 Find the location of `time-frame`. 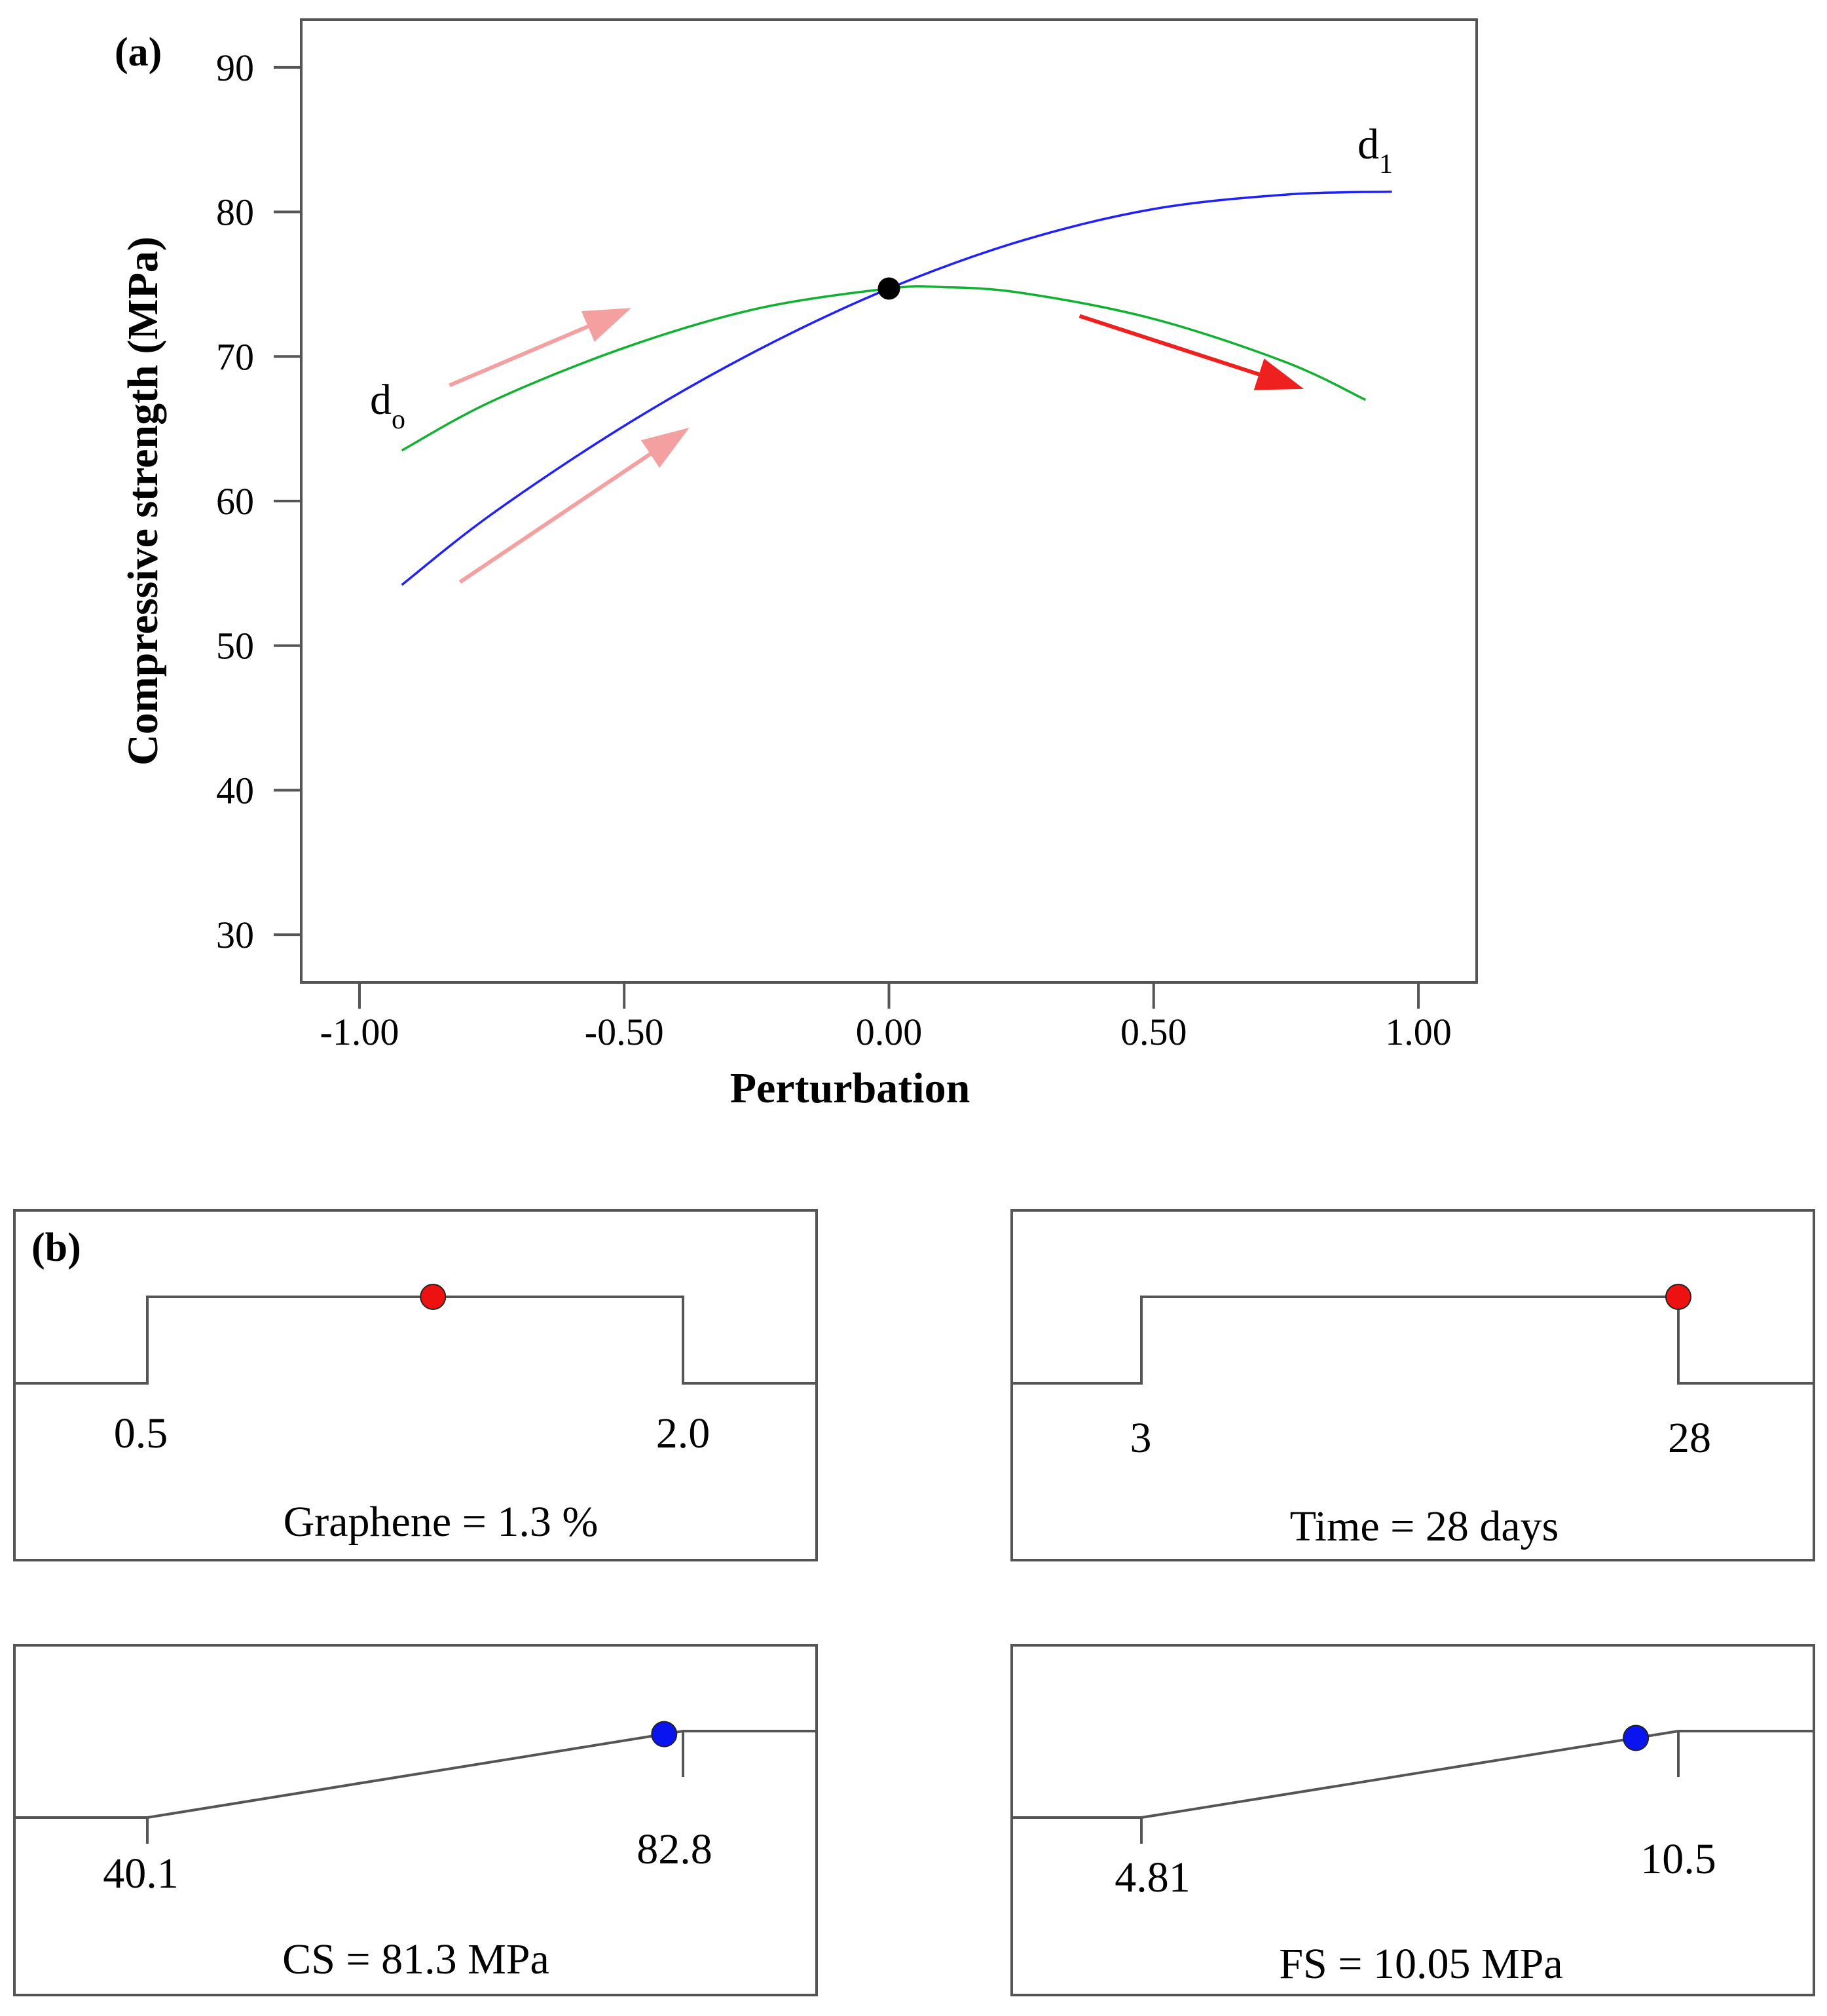

time-frame is located at coordinates (1412, 1385).